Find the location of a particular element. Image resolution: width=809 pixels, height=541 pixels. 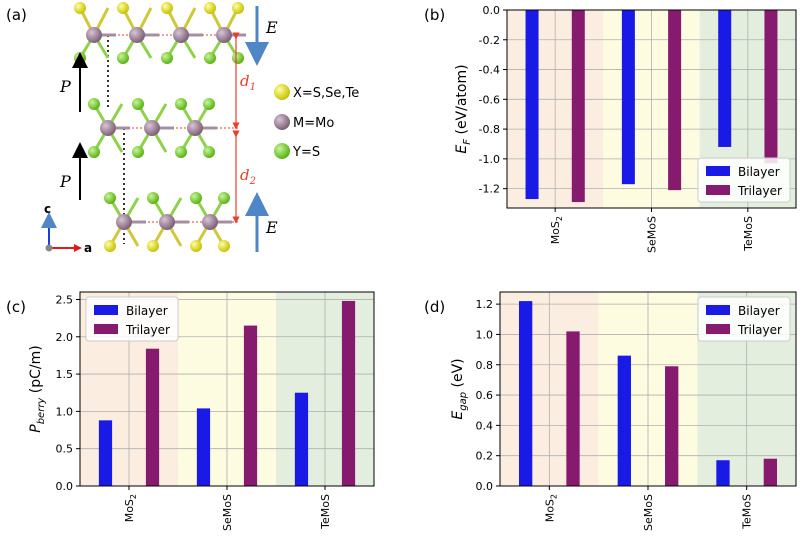

y-tick-label: -1.2 is located at coordinates (489, 189).